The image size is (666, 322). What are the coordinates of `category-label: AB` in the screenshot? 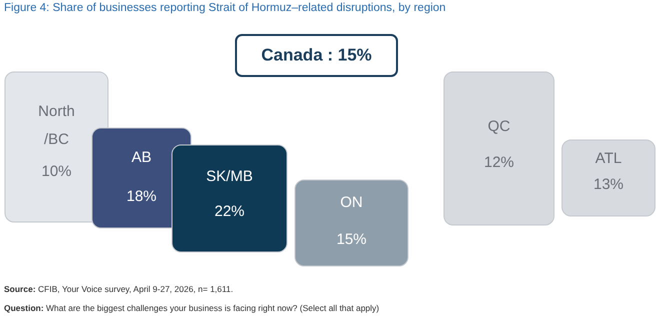 It's located at (141, 157).